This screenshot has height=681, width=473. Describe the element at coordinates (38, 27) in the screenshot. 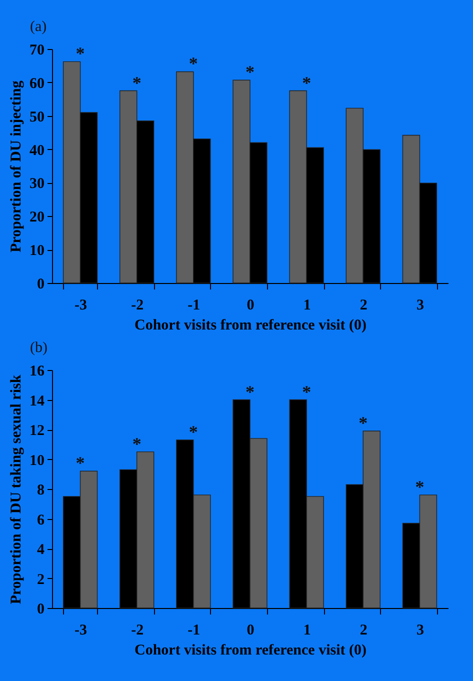

I see `text: (a)` at that location.